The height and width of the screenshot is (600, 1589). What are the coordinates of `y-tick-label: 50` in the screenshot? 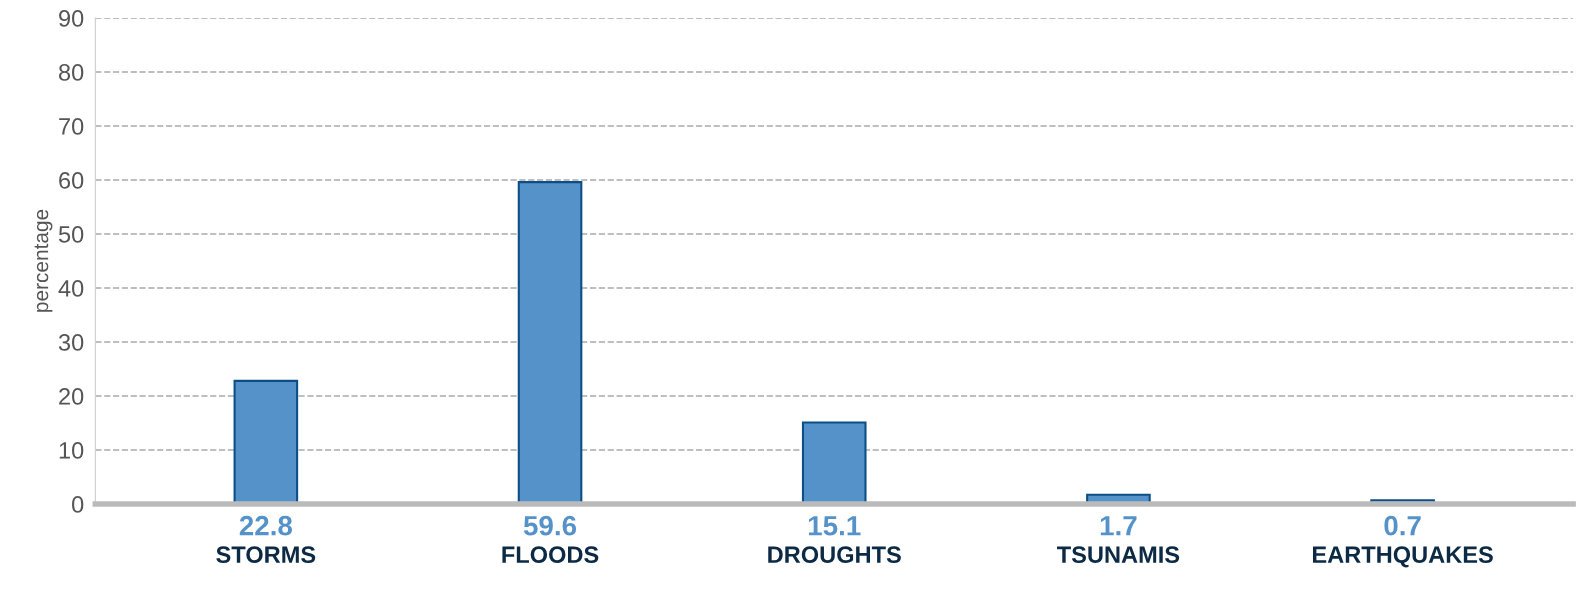 It's located at (71, 234).